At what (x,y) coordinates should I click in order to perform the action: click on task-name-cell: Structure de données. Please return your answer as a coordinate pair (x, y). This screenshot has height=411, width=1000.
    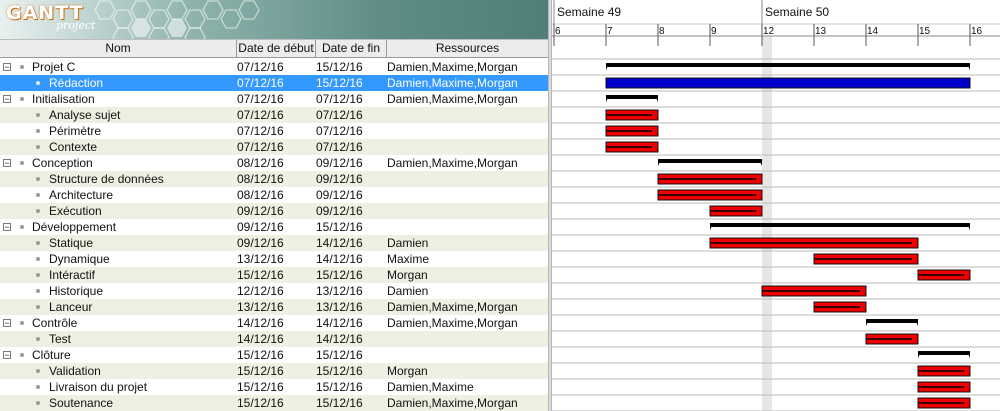
    Looking at the image, I should click on (118, 179).